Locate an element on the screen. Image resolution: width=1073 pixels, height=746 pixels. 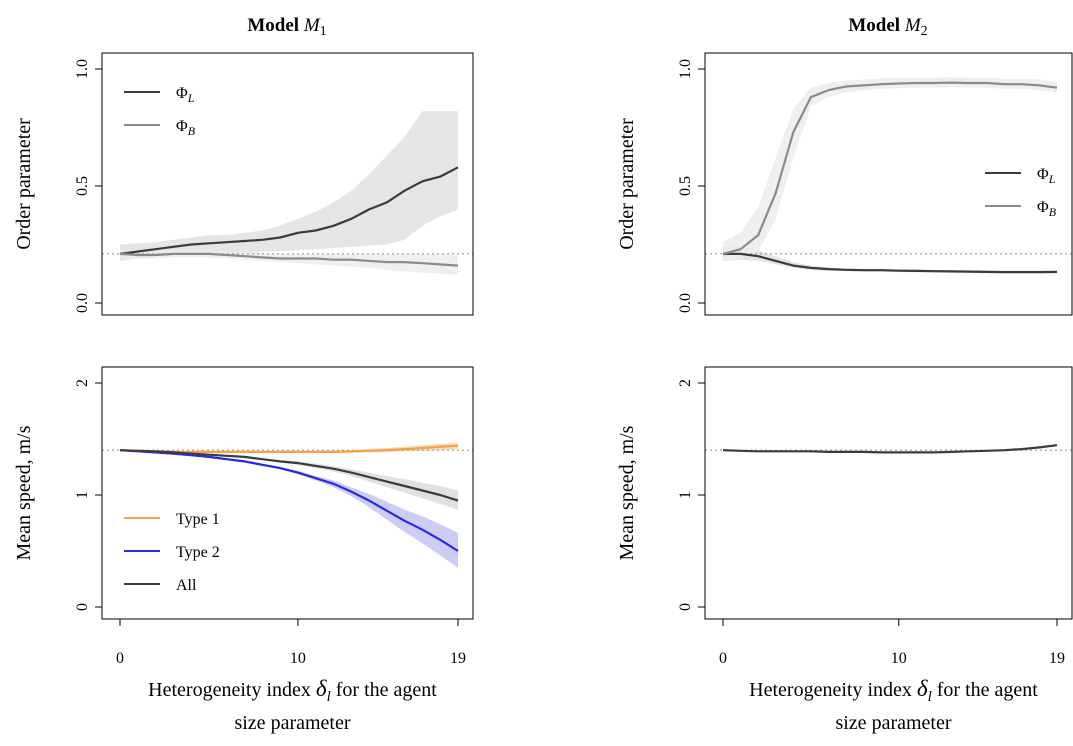
panel-title: Model M2 is located at coordinates (887, 27).